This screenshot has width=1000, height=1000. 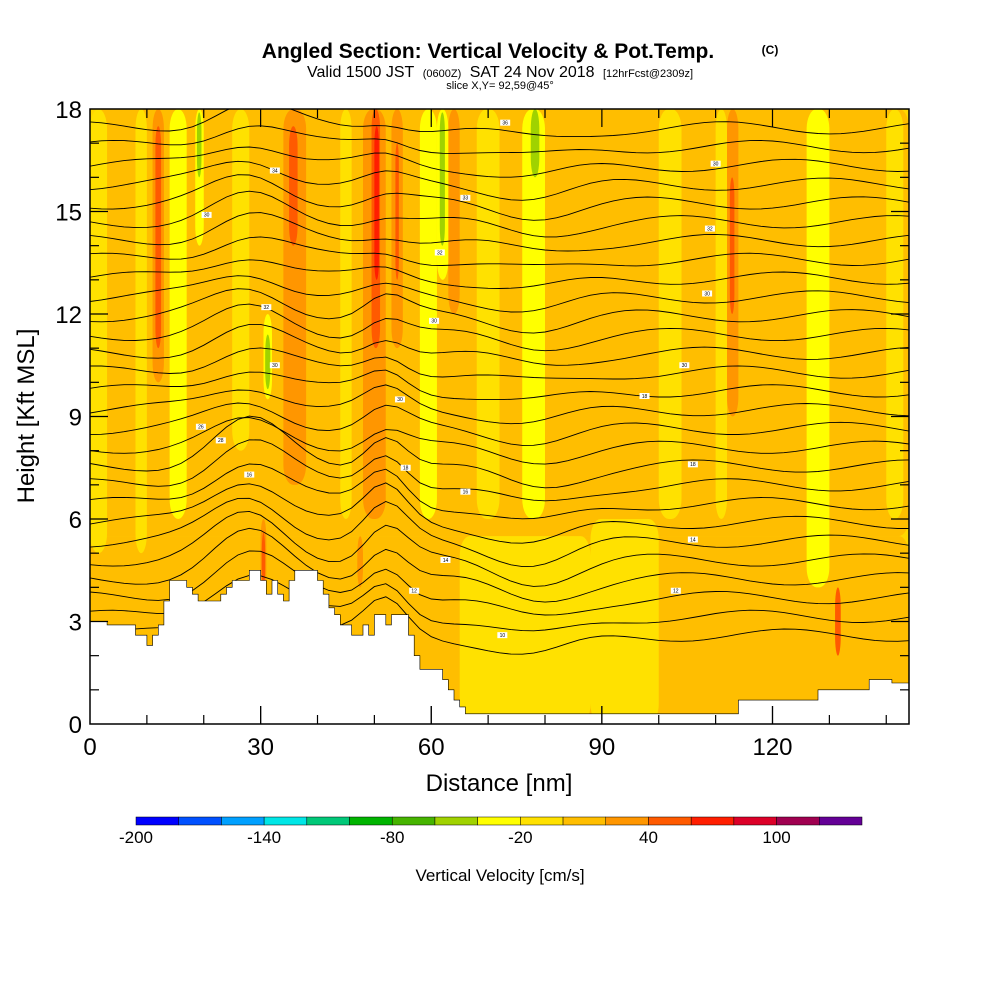 What do you see at coordinates (532, 72) in the screenshot?
I see `valid-date: SAT 24 Nov 2018` at bounding box center [532, 72].